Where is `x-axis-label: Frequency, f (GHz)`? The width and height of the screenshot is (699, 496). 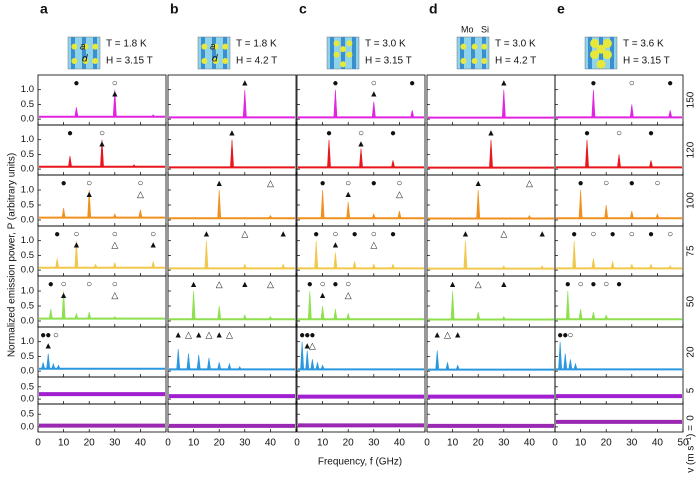 x-axis-label: Frequency, f (GHz) is located at coordinates (360, 462).